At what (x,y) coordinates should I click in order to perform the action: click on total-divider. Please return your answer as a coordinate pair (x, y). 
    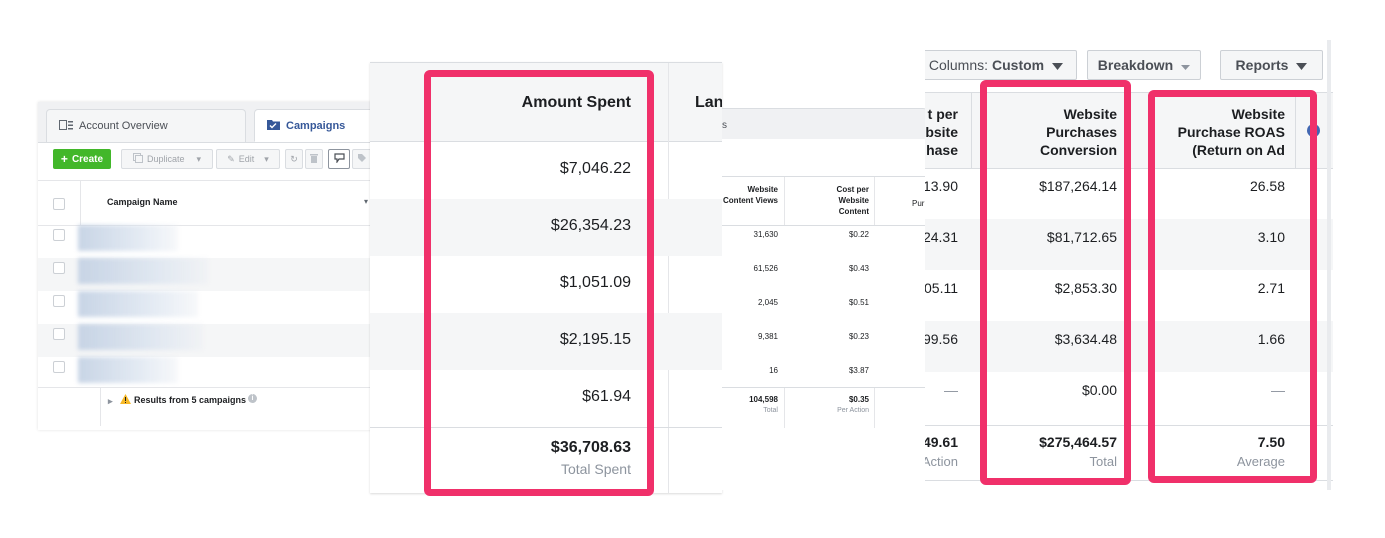
    Looking at the image, I should click on (546, 427).